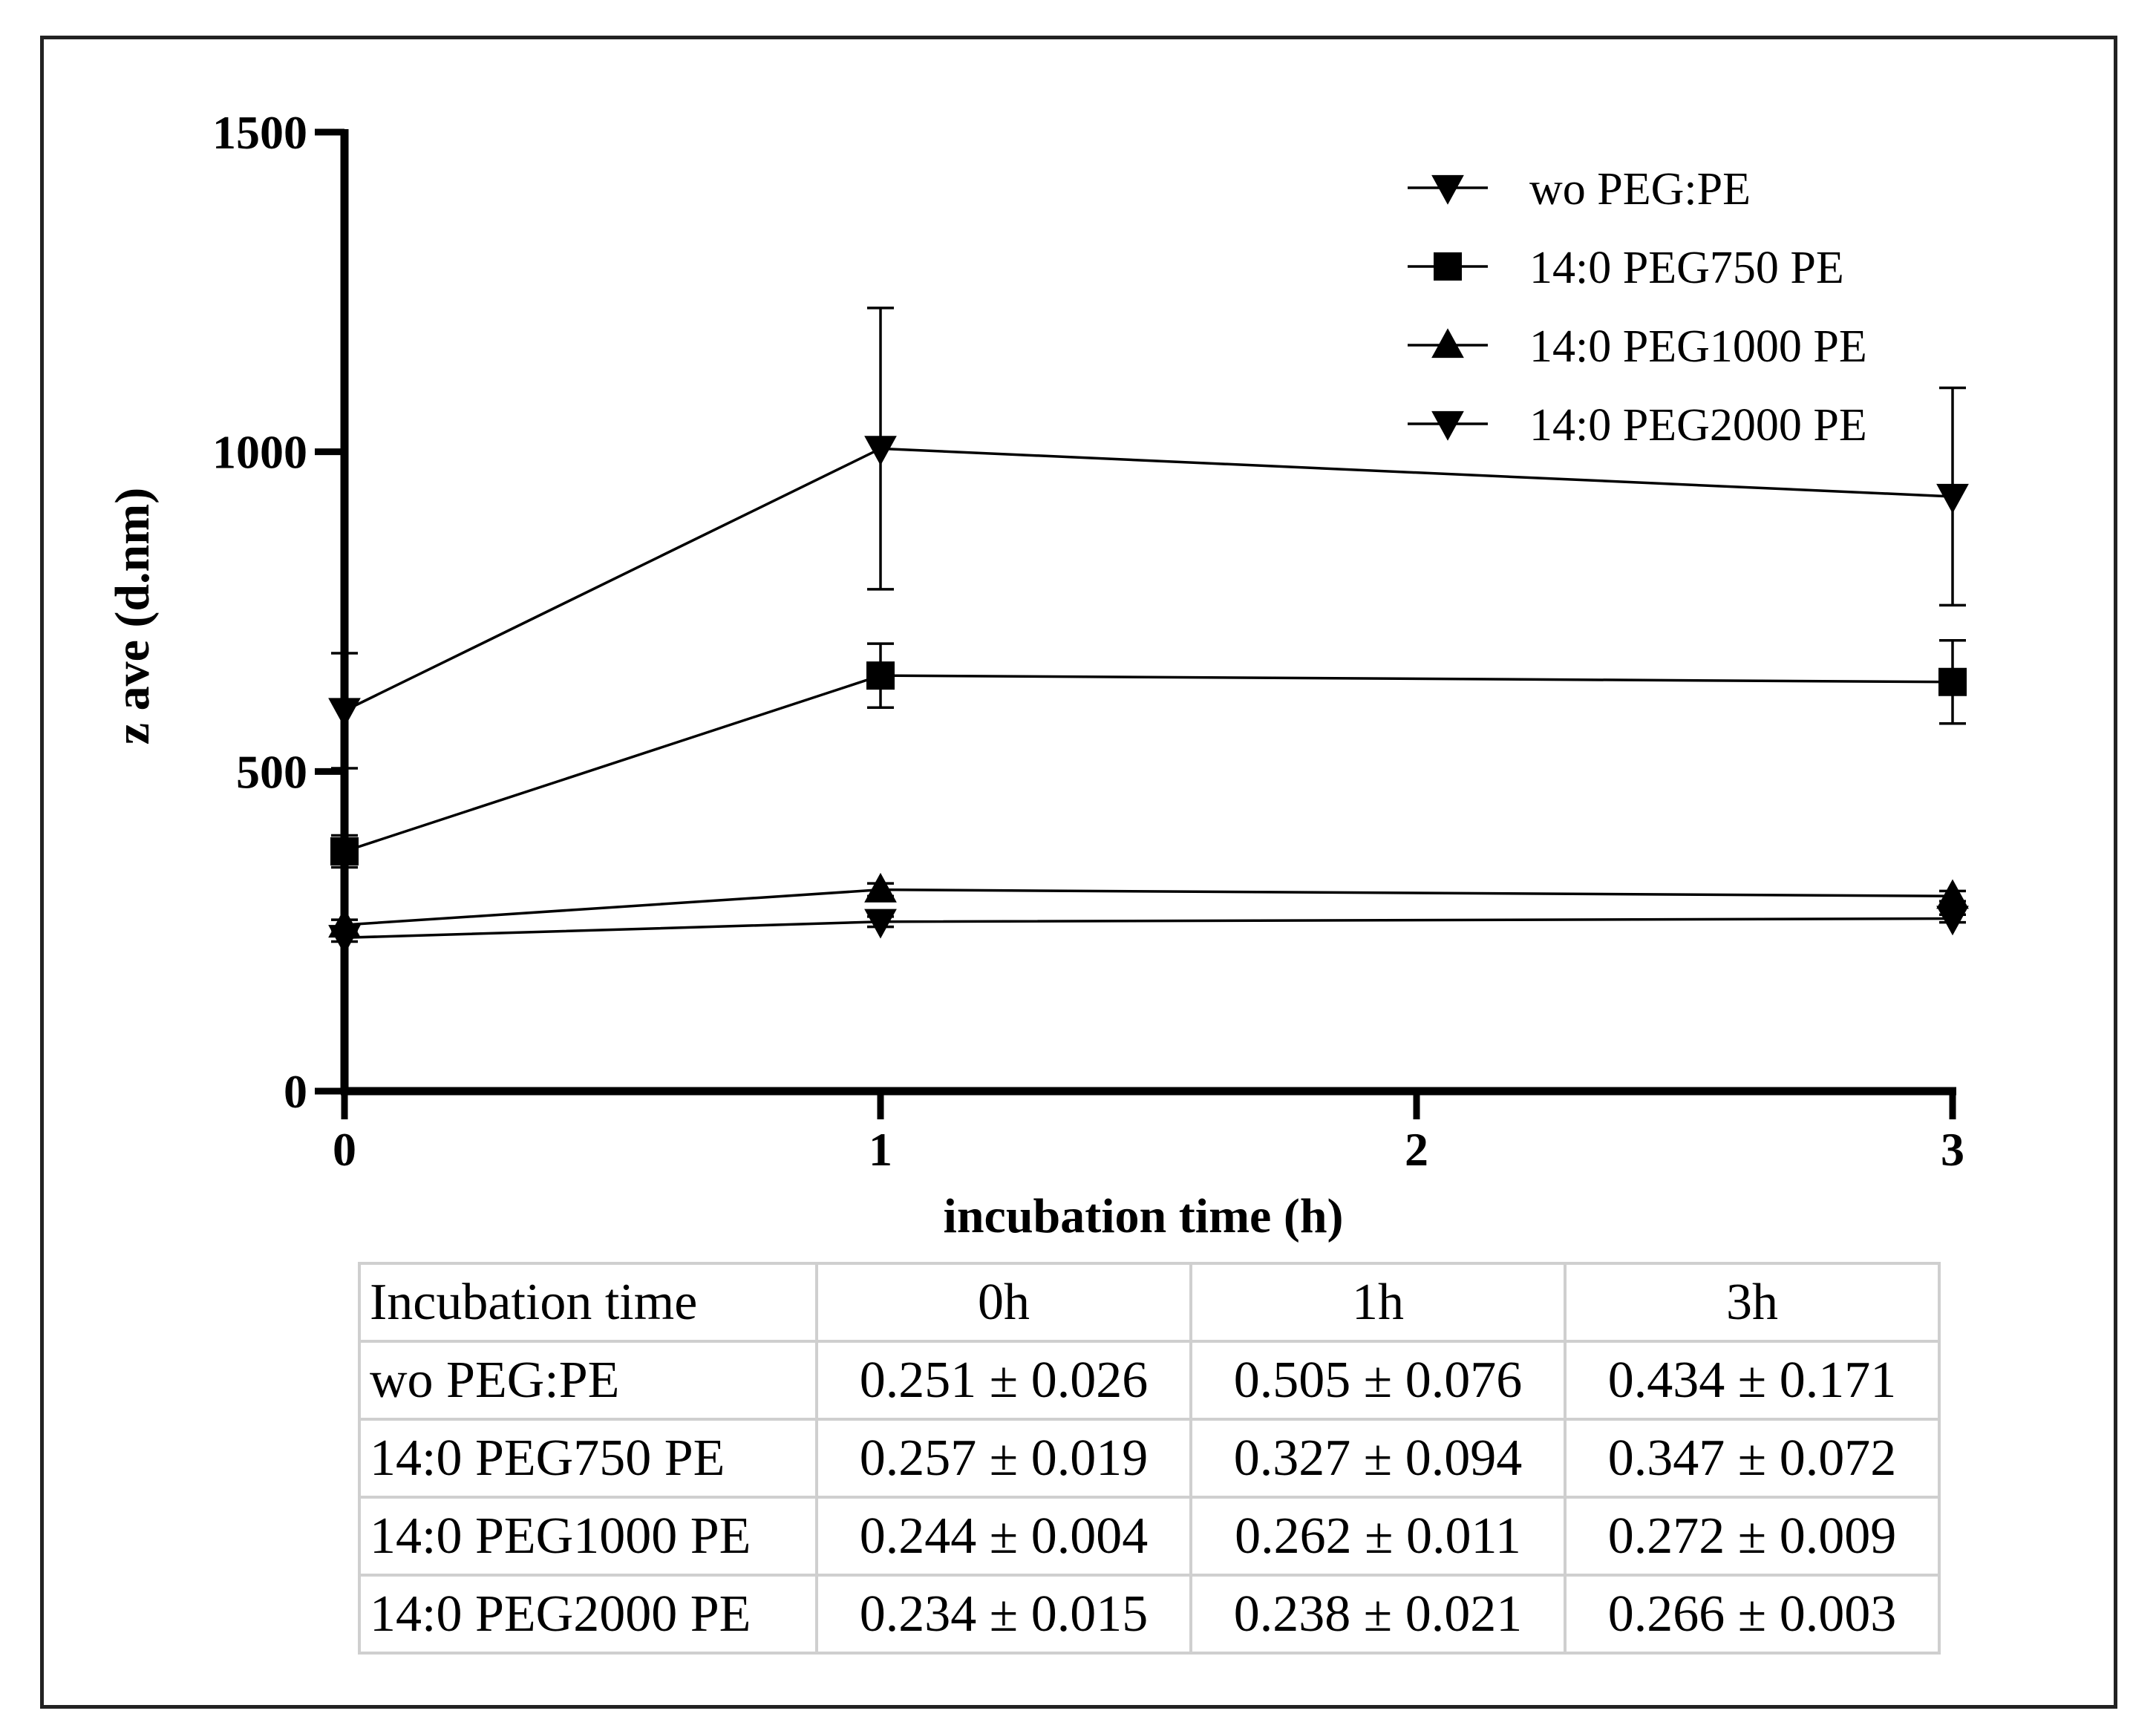 Image resolution: width=2156 pixels, height=1728 pixels. Describe the element at coordinates (271, 772) in the screenshot. I see `y-tick-label: 500` at that location.